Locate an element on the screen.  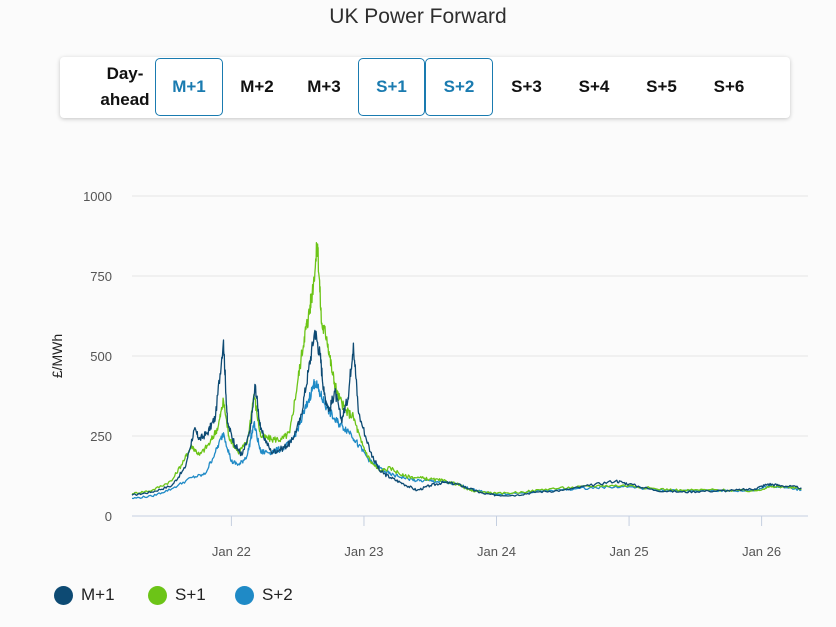
x-tick-label-0: Jan 22 is located at coordinates (231, 551).